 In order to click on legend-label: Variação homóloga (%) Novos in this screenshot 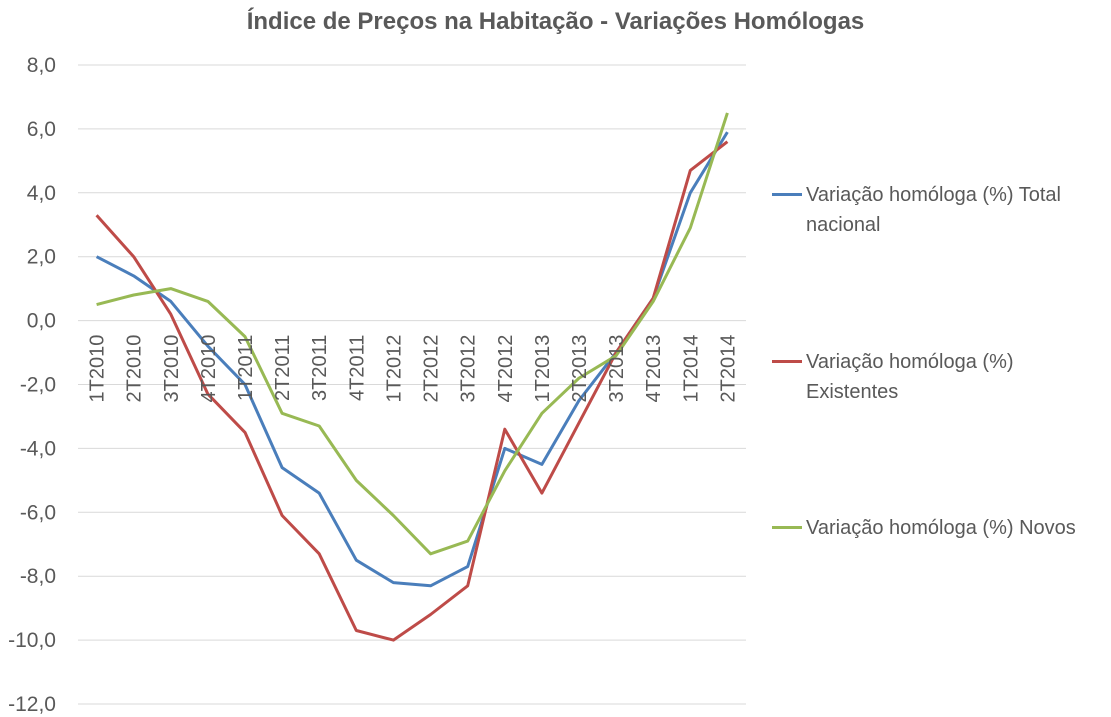, I will do `click(941, 528)`.